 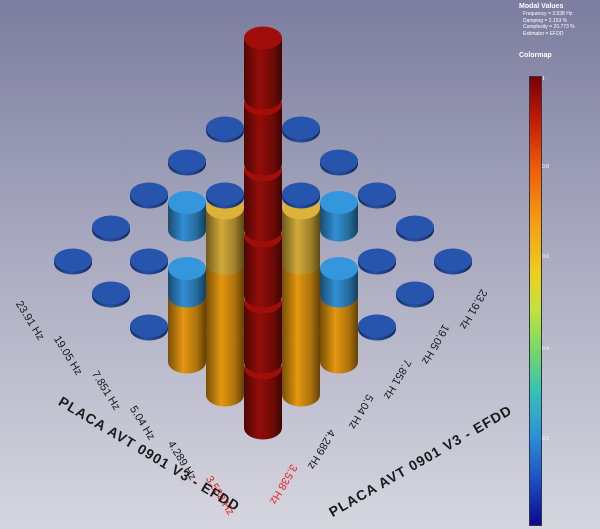 I want to click on modal-values-title: Modal Values, so click(x=541, y=6).